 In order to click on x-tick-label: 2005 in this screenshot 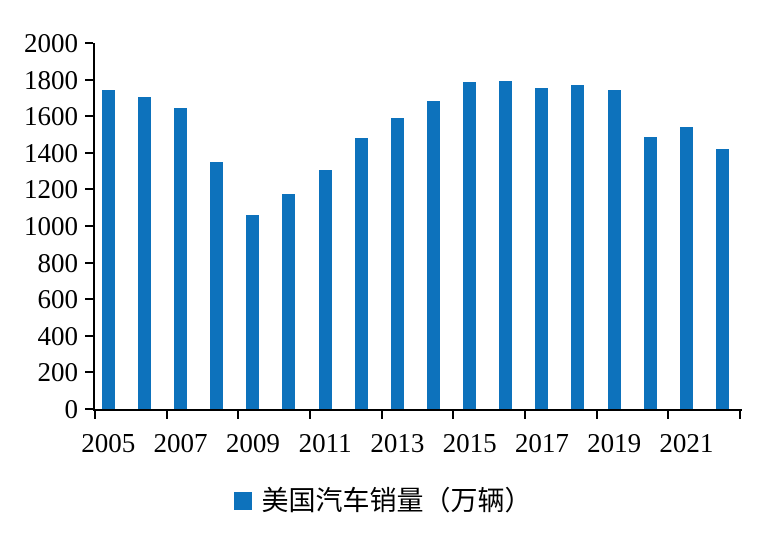, I will do `click(108, 443)`.